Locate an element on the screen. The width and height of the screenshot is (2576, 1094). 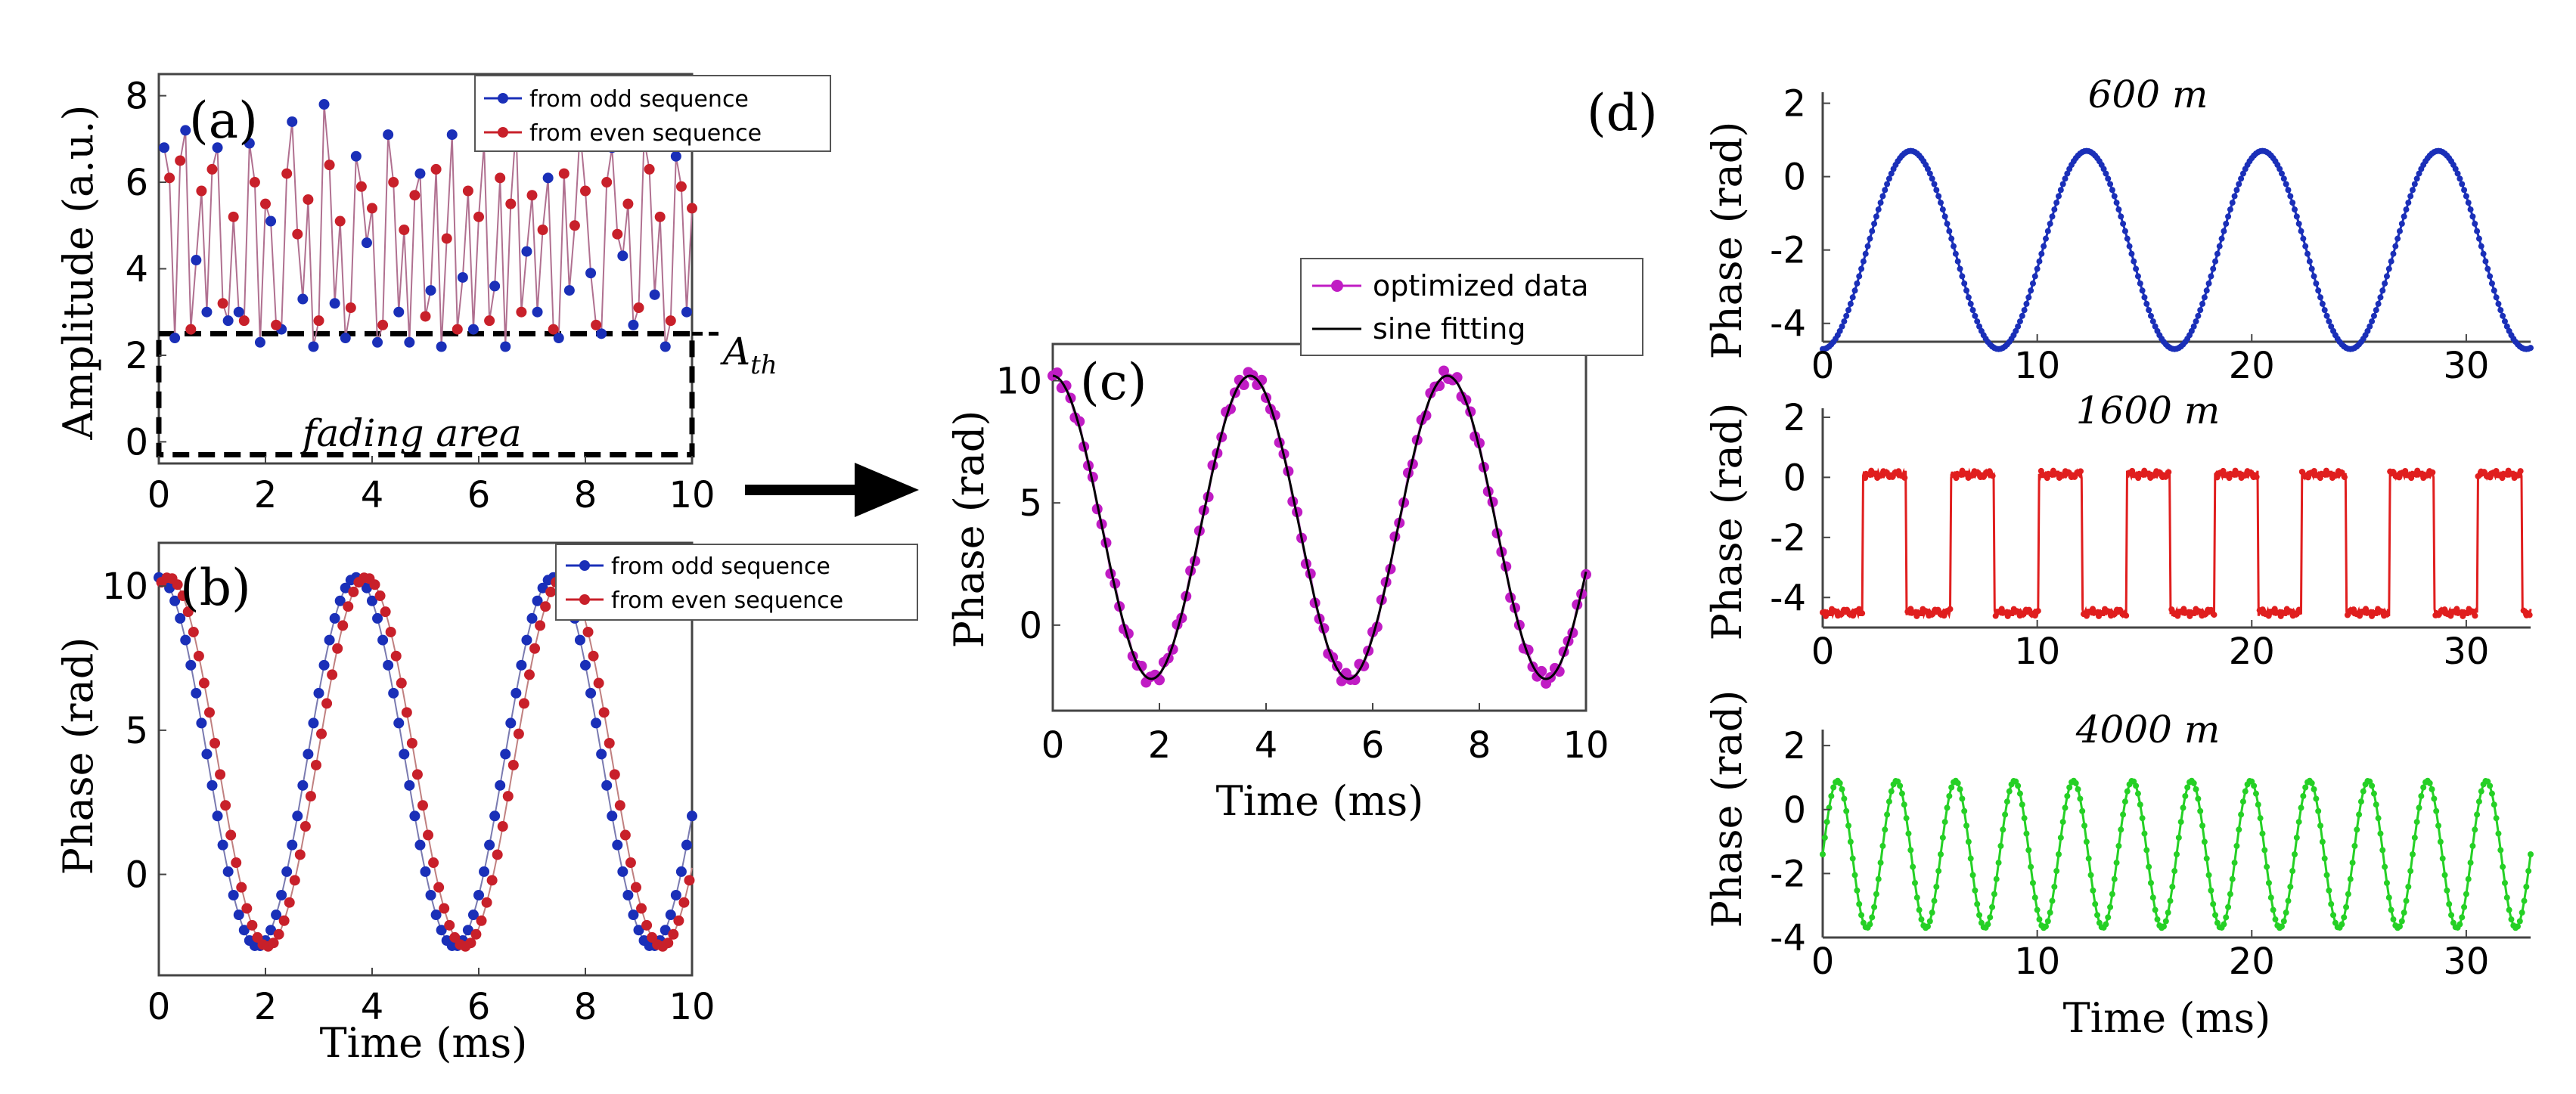
panel-c-legend: optimized data sine fitting is located at coordinates (1471, 307).